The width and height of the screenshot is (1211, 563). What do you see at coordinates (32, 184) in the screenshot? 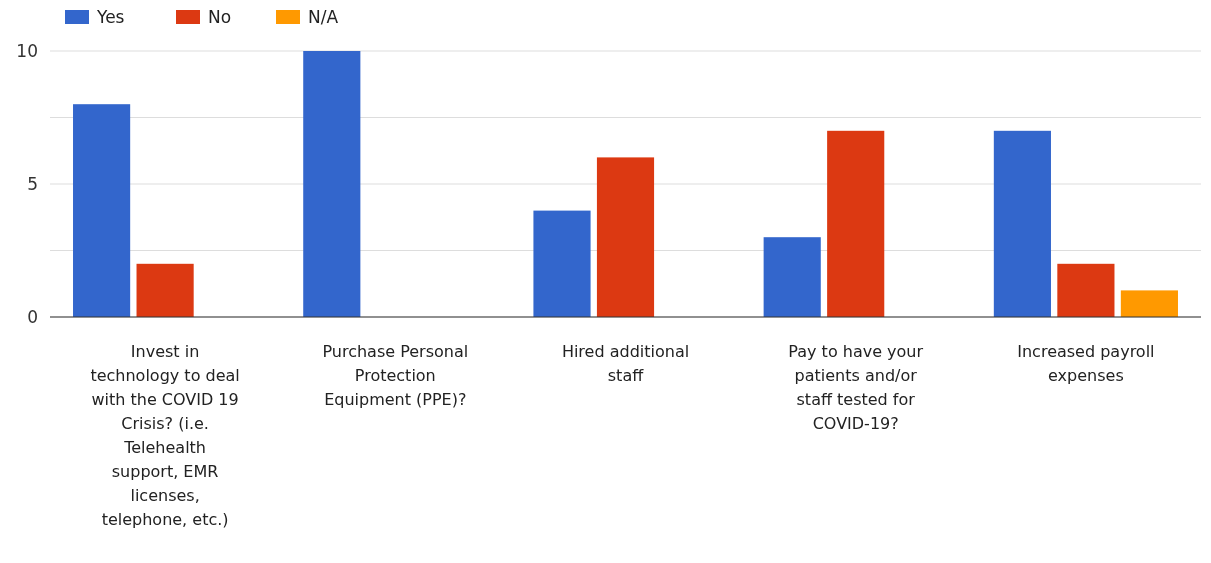
I see `y-tick-label: 5` at bounding box center [32, 184].